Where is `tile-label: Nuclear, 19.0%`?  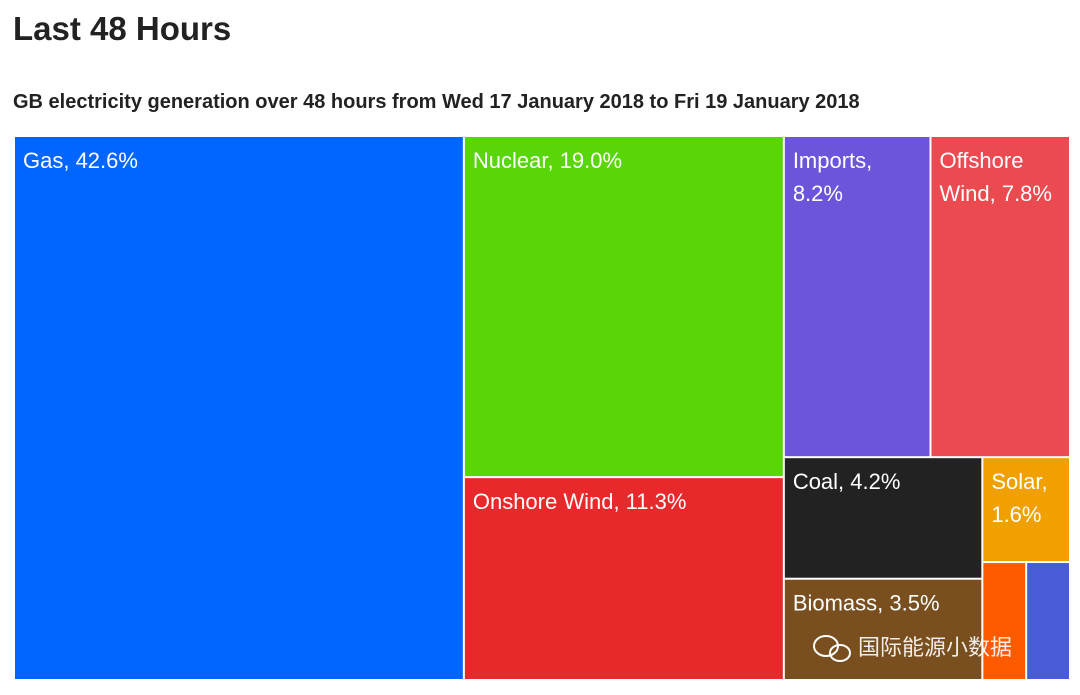 tile-label: Nuclear, 19.0% is located at coordinates (547, 160).